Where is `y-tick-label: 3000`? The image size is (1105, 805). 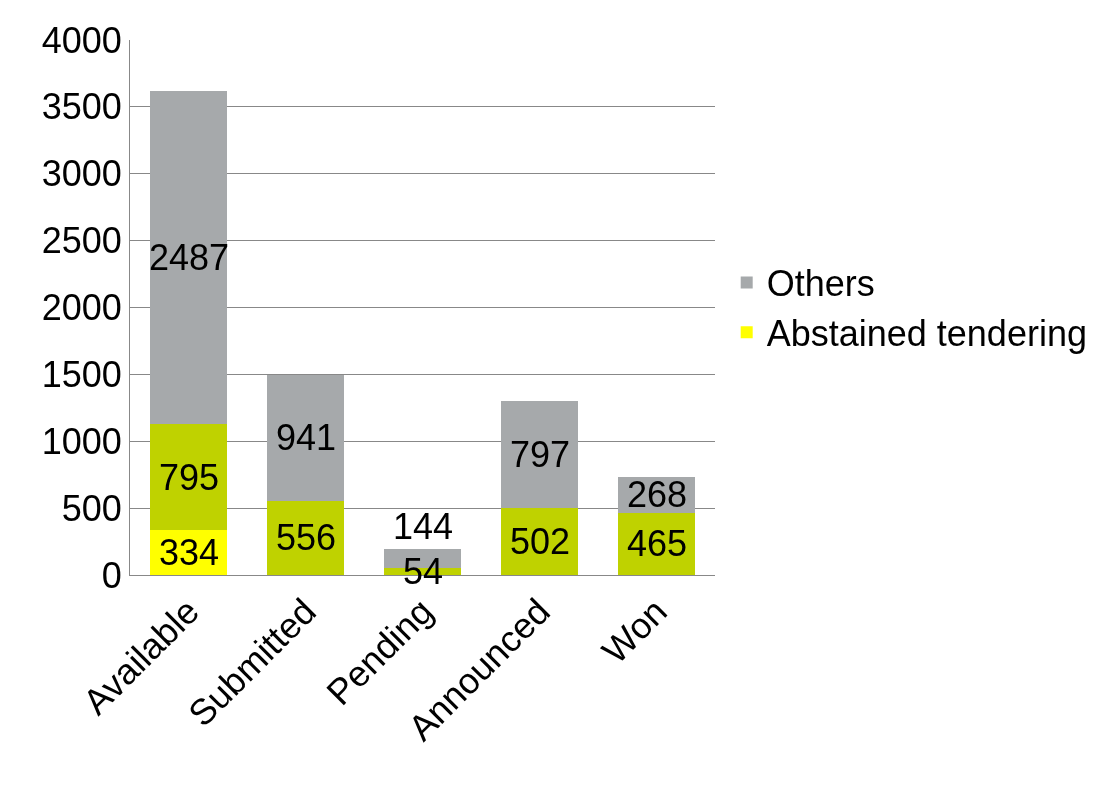 y-tick-label: 3000 is located at coordinates (81, 174).